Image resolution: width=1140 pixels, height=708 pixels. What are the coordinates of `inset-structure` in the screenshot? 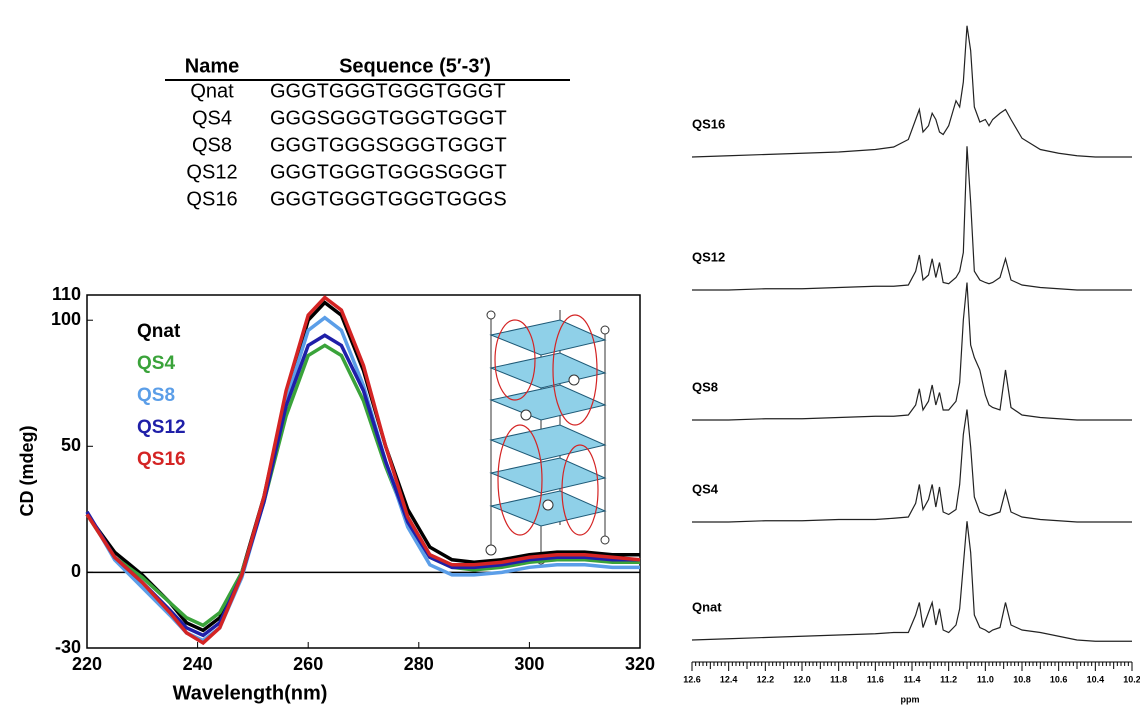 It's located at (547, 437).